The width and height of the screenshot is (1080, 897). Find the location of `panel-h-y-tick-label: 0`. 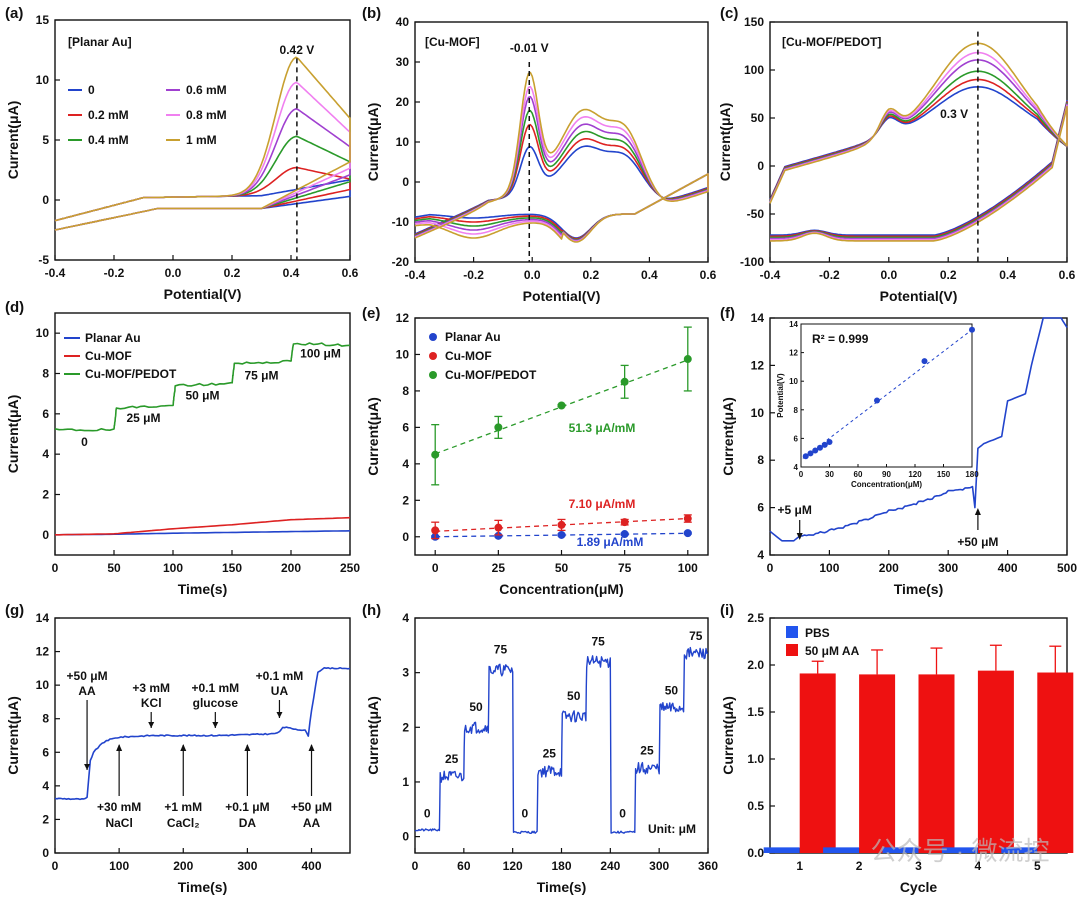

panel-h-y-tick-label: 0 is located at coordinates (405, 837).